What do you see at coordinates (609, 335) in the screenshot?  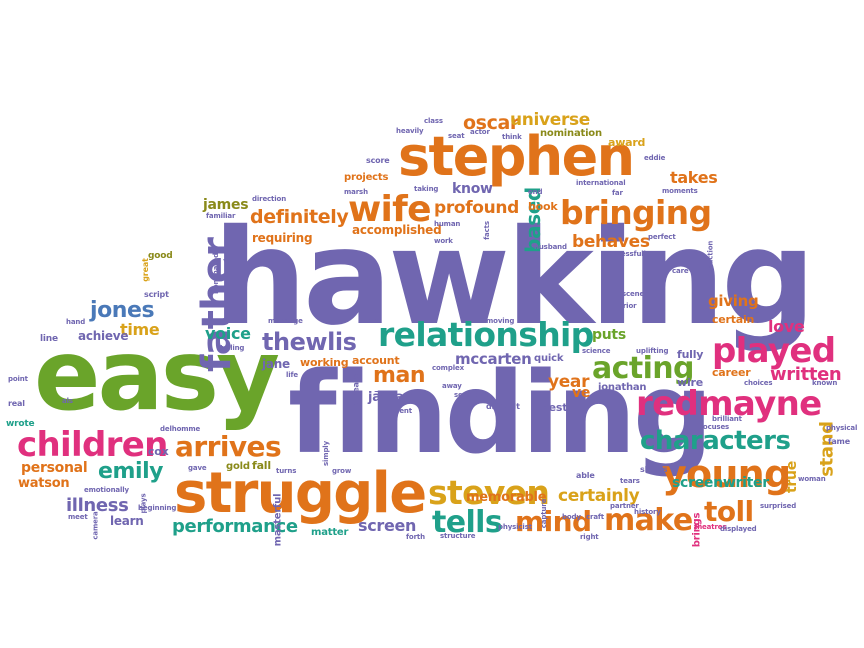 I see `word-puts: puts` at bounding box center [609, 335].